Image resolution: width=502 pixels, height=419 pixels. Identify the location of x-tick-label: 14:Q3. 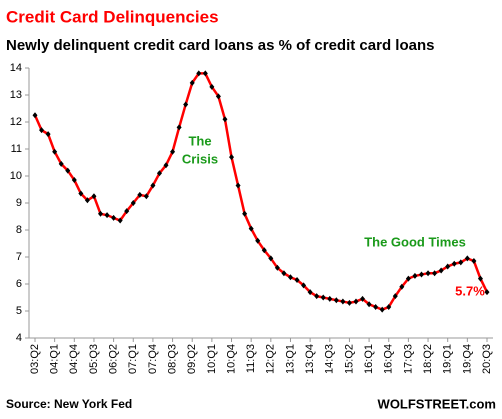
(330, 359).